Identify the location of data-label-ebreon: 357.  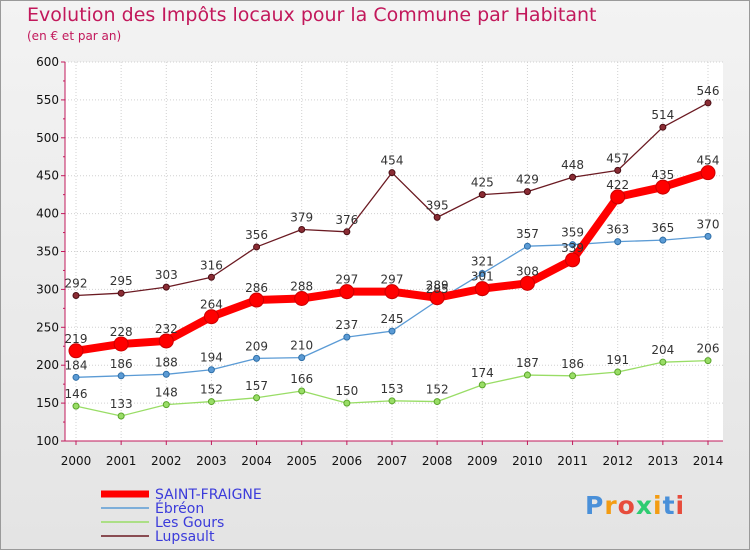
(527, 234).